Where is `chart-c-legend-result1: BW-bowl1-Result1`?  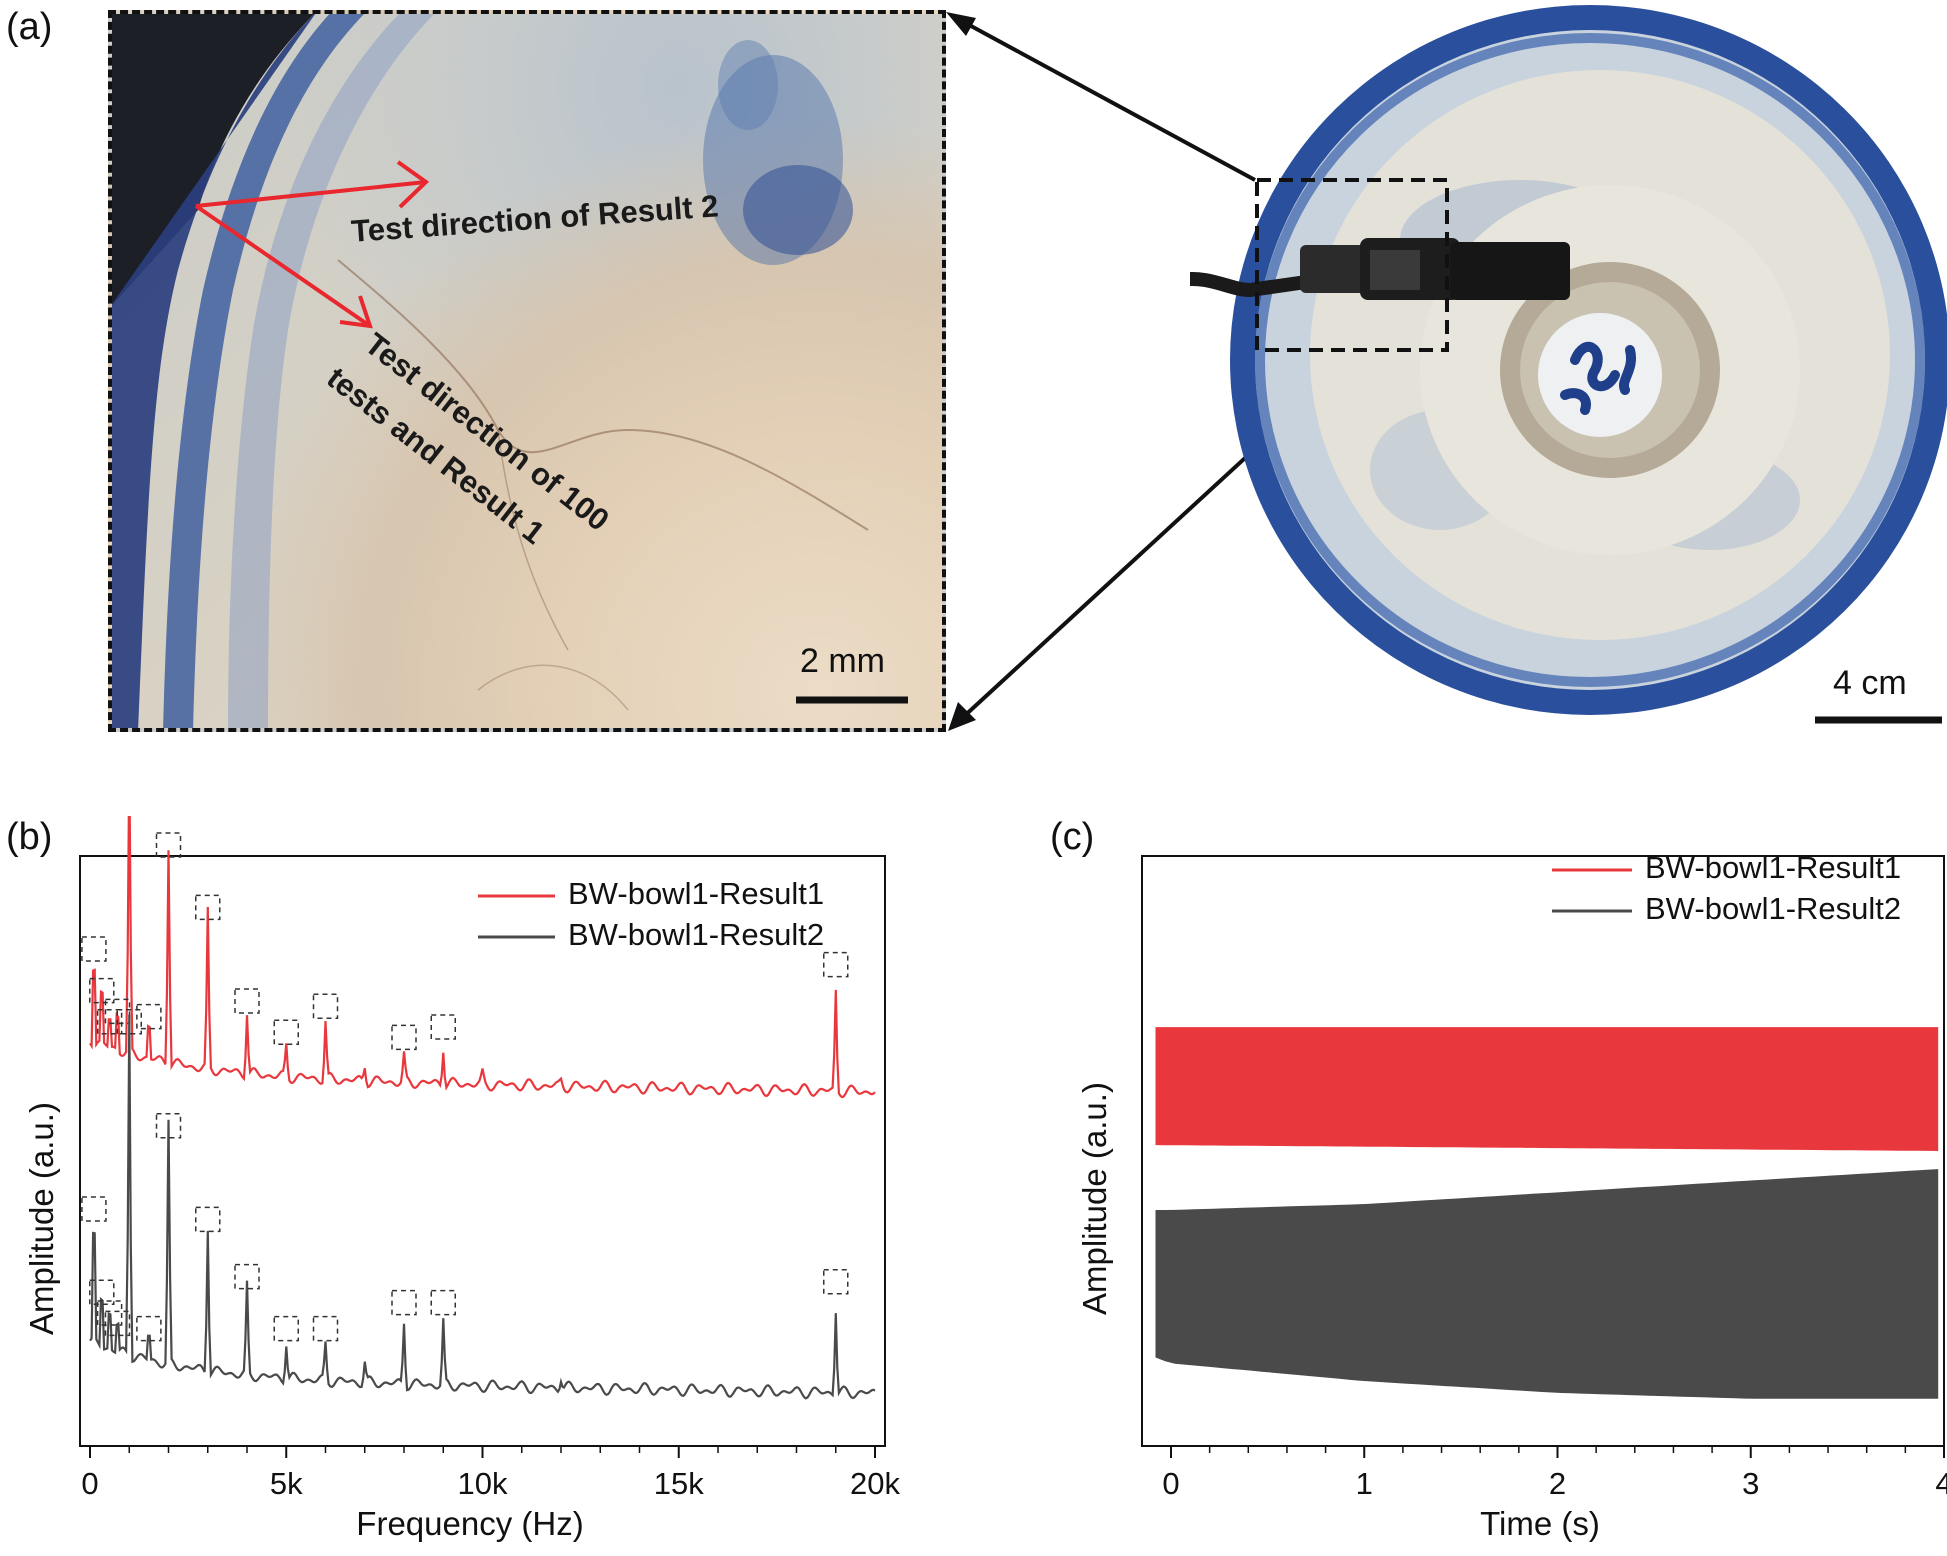 chart-c-legend-result1: BW-bowl1-Result1 is located at coordinates (1773, 867).